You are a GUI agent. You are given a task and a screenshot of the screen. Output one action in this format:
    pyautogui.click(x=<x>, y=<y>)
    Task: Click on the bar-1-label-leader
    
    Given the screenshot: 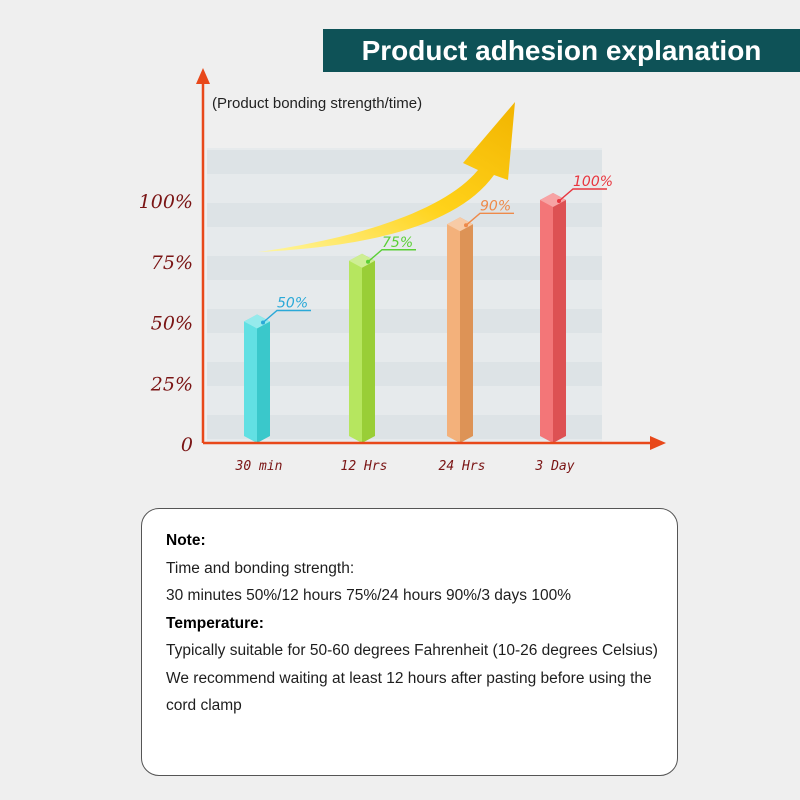 What is the action you would take?
    pyautogui.click(x=286, y=316)
    